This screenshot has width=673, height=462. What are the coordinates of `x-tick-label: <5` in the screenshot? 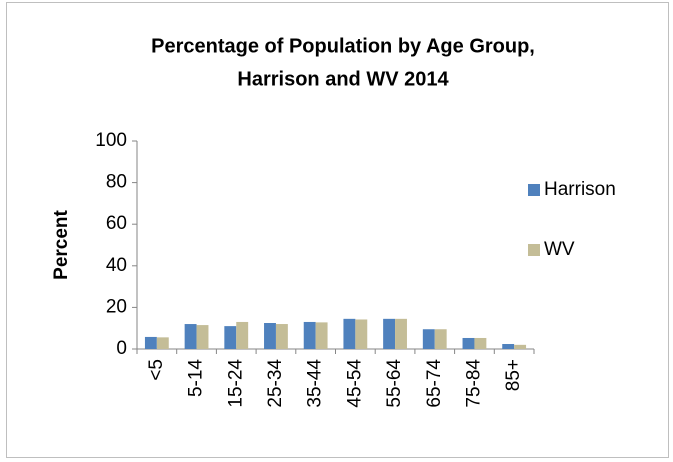 It's located at (156, 370).